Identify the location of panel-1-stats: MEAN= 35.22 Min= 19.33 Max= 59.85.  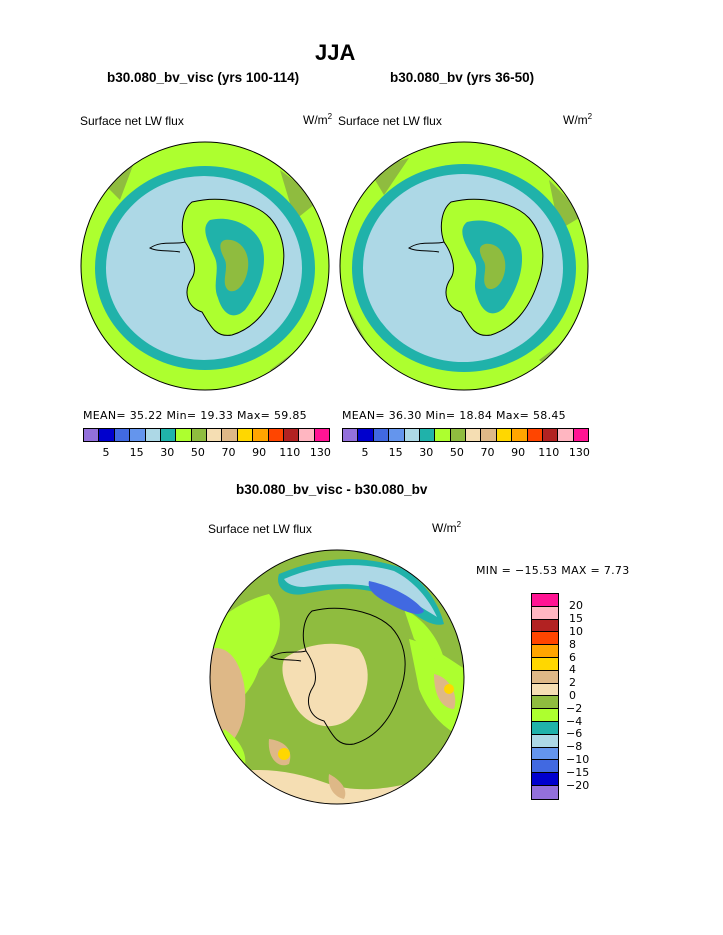
(195, 415).